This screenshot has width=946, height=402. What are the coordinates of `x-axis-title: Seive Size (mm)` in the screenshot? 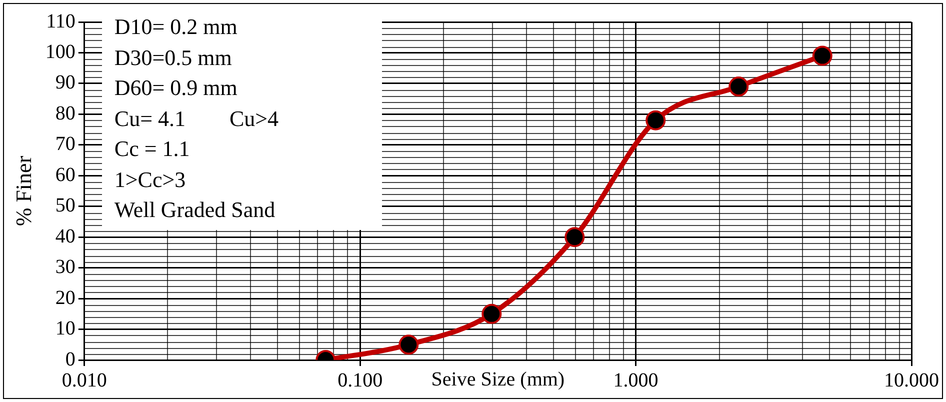 It's located at (498, 379).